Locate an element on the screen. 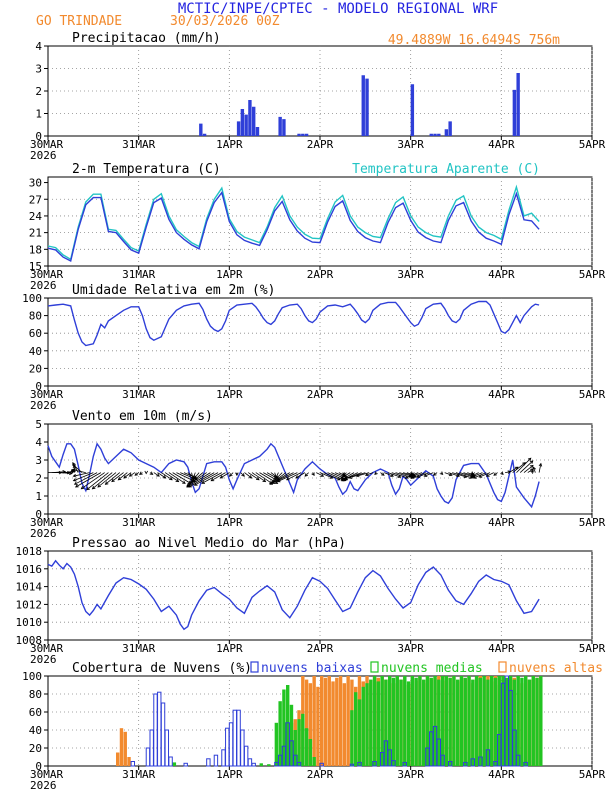  panel-title: Umidade Relativa em 2m (%) is located at coordinates (174, 290).